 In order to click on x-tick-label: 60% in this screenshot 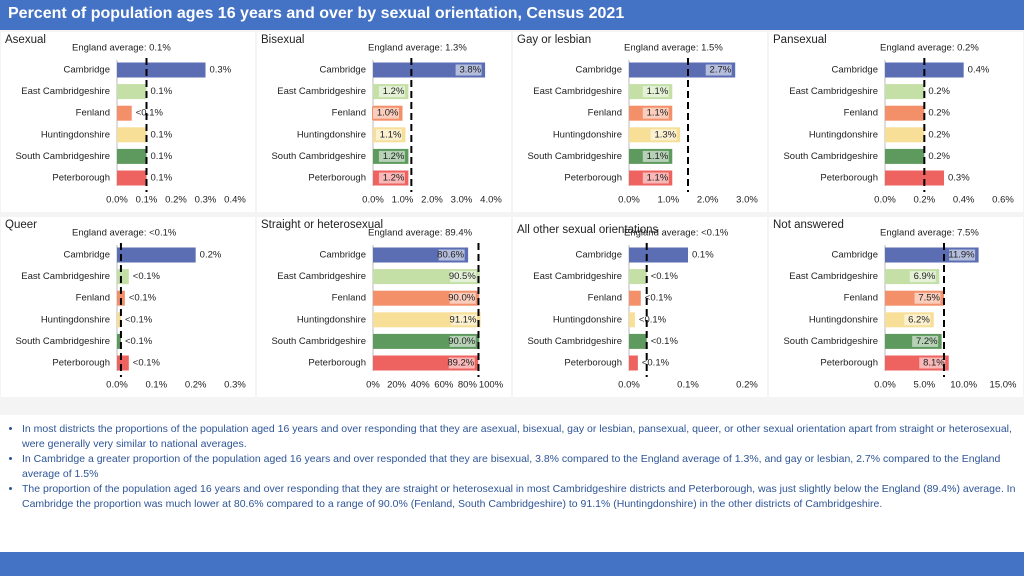, I will do `click(444, 385)`.